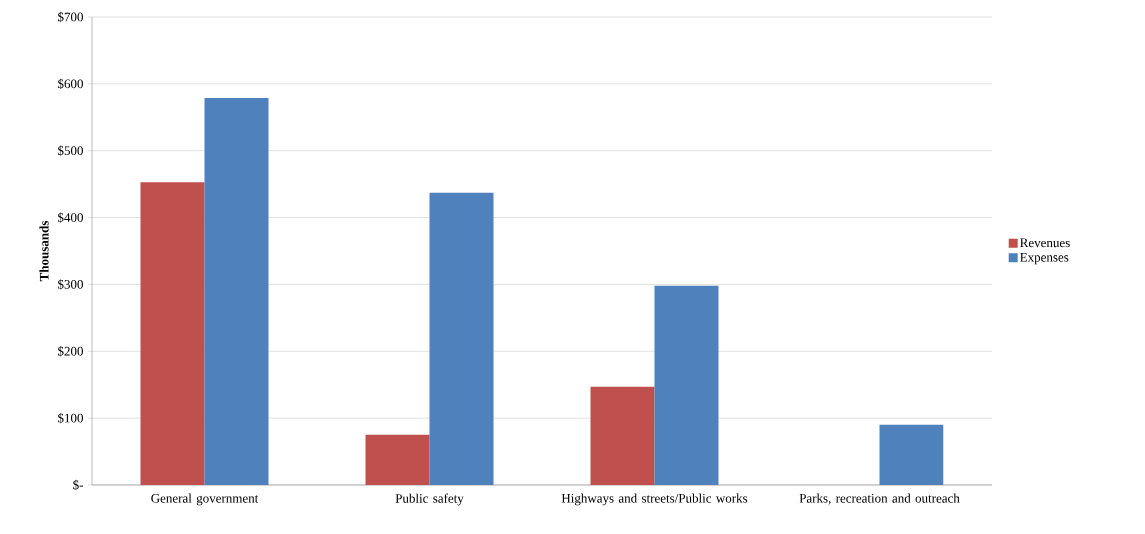 Image resolution: width=1145 pixels, height=534 pixels. I want to click on y-tick-label: $700, so click(70, 17).